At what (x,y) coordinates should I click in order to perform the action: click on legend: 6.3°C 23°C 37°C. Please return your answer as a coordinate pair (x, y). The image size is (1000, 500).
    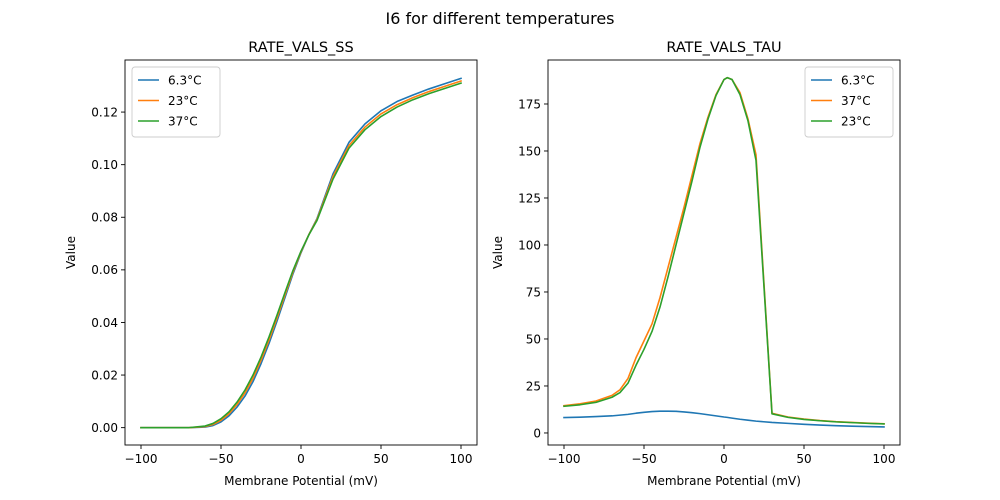
    Looking at the image, I should click on (176, 102).